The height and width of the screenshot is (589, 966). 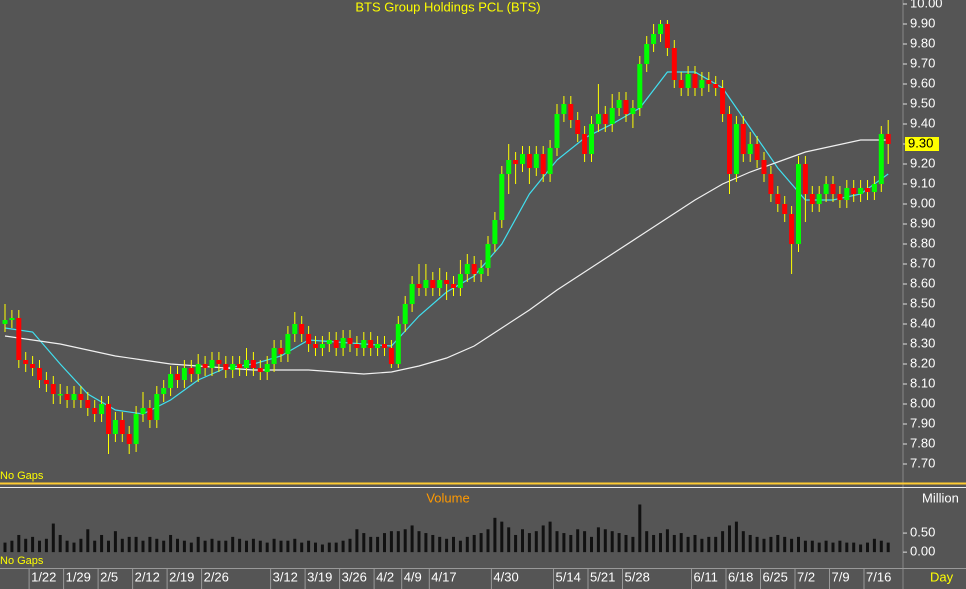 I want to click on y-tick-label: 9.20, so click(x=922, y=162).